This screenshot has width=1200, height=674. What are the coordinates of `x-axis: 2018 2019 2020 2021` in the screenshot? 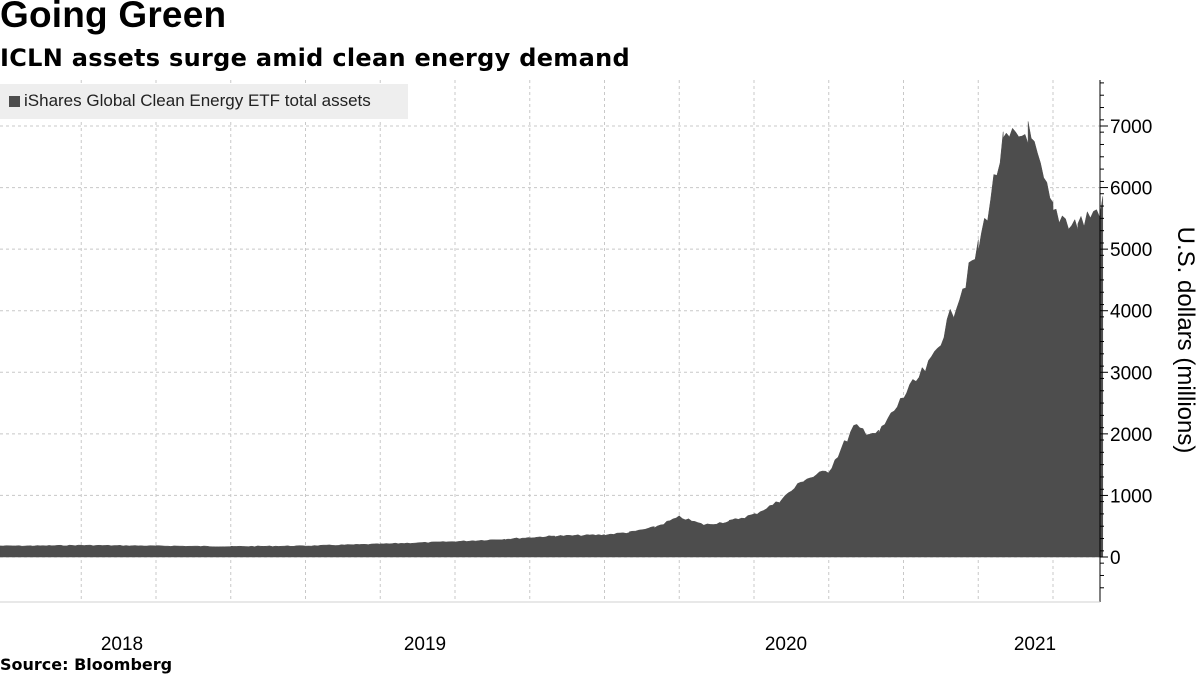 It's located at (550, 628).